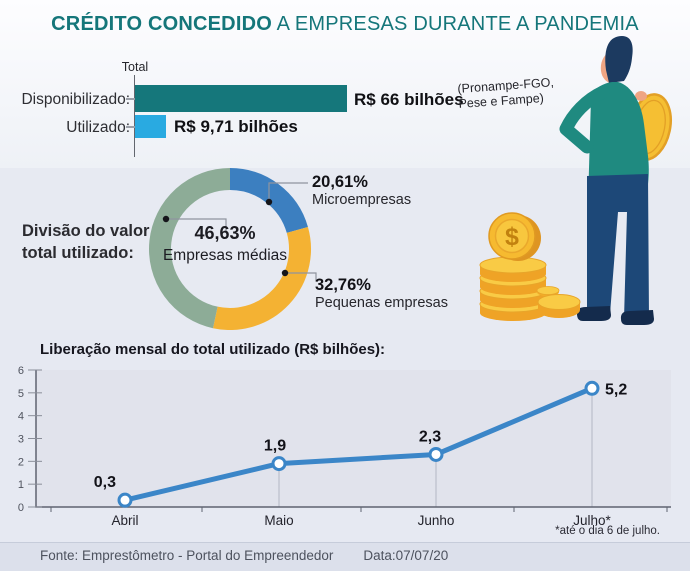 This screenshot has height=571, width=690. Describe the element at coordinates (21, 462) in the screenshot. I see `svg-text: 2` at that location.